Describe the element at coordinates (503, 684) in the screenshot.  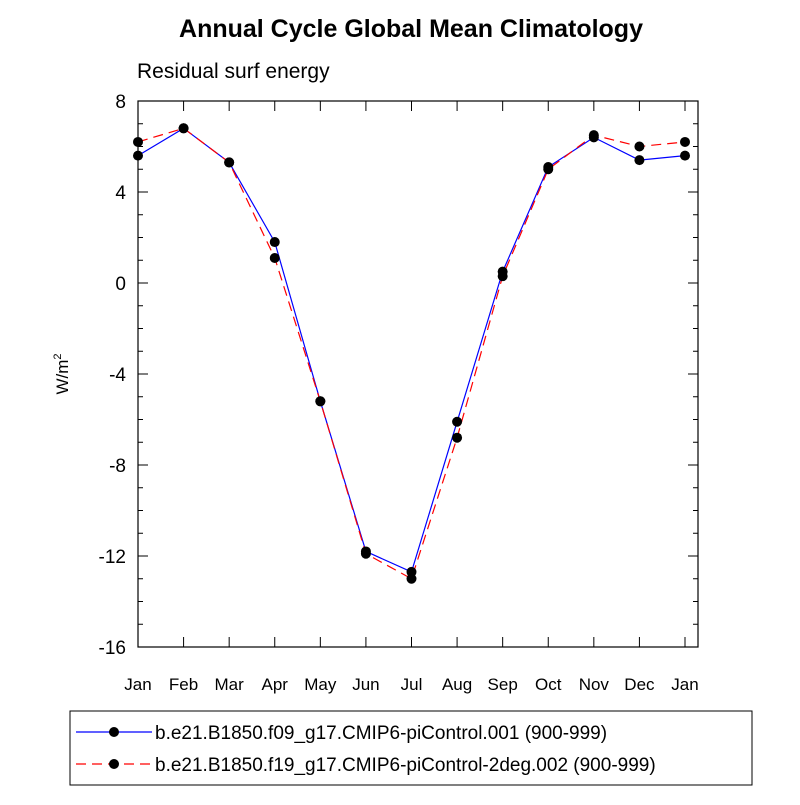
I see `x-tick-label: Sep` at that location.